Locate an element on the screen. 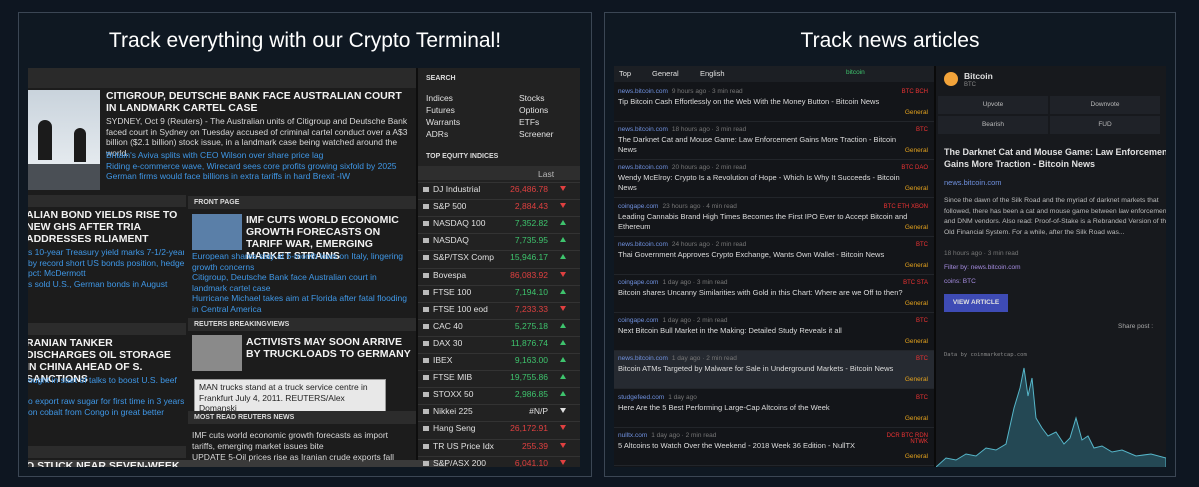 The height and width of the screenshot is (487, 1199). share-label: Share post : is located at coordinates (1136, 326).